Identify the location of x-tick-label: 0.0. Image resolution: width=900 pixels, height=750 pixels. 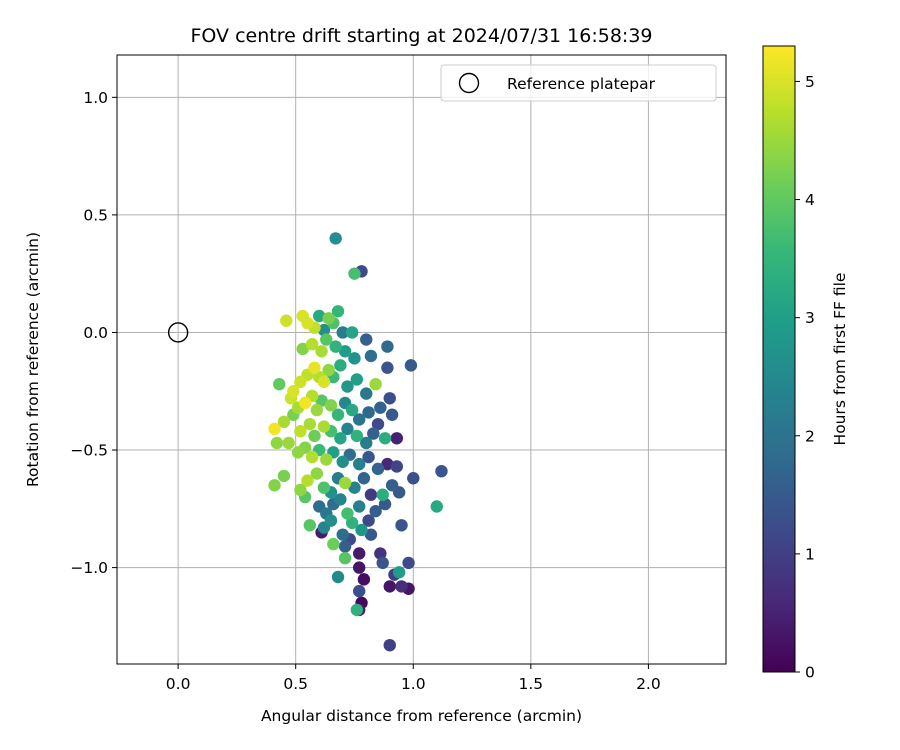
(178, 684).